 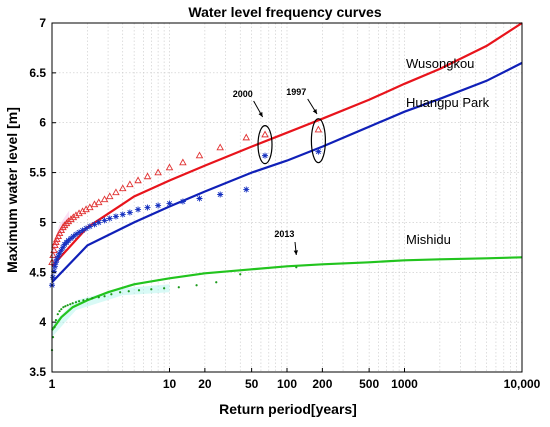 What do you see at coordinates (404, 384) in the screenshot?
I see `x-tick-label: 1000` at bounding box center [404, 384].